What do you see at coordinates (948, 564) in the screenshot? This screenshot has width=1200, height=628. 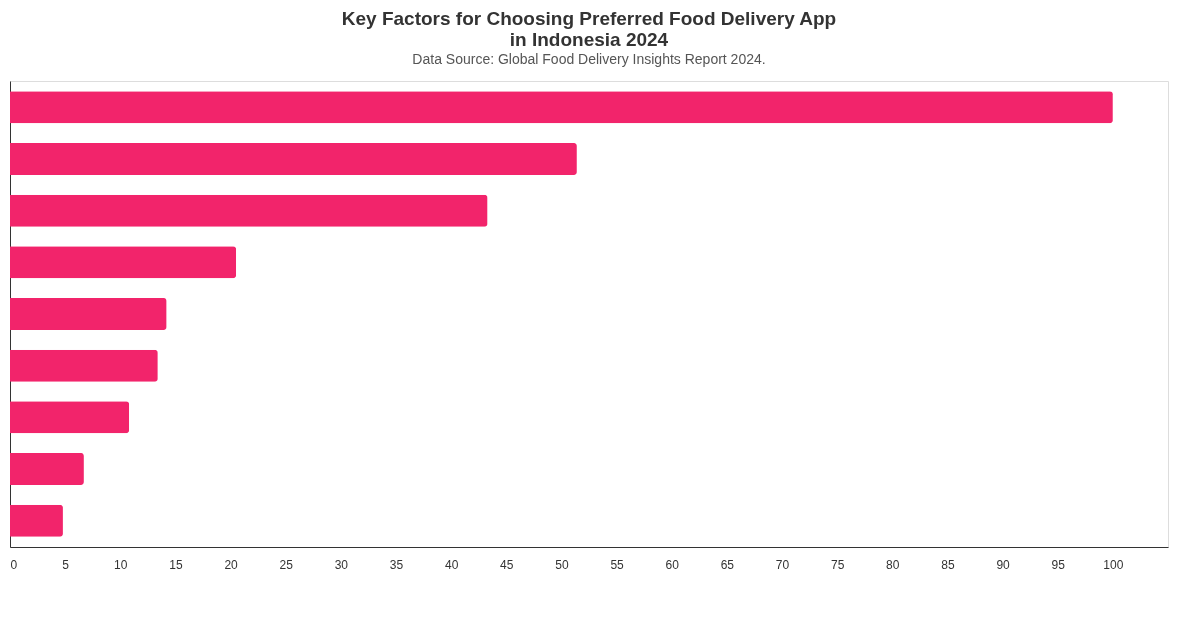 I see `x-tick-label: 85` at bounding box center [948, 564].